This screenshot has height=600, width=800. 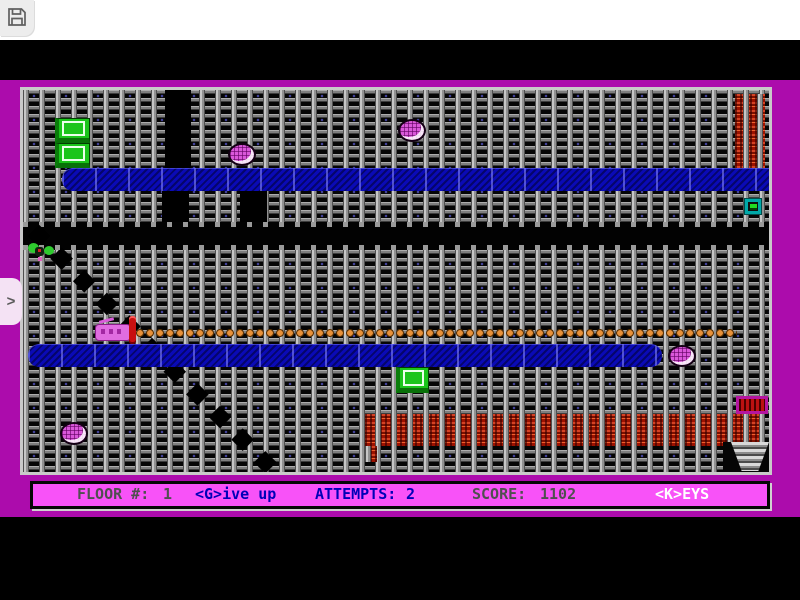 What do you see at coordinates (345, 355) in the screenshot?
I see `platform-lower` at bounding box center [345, 355].